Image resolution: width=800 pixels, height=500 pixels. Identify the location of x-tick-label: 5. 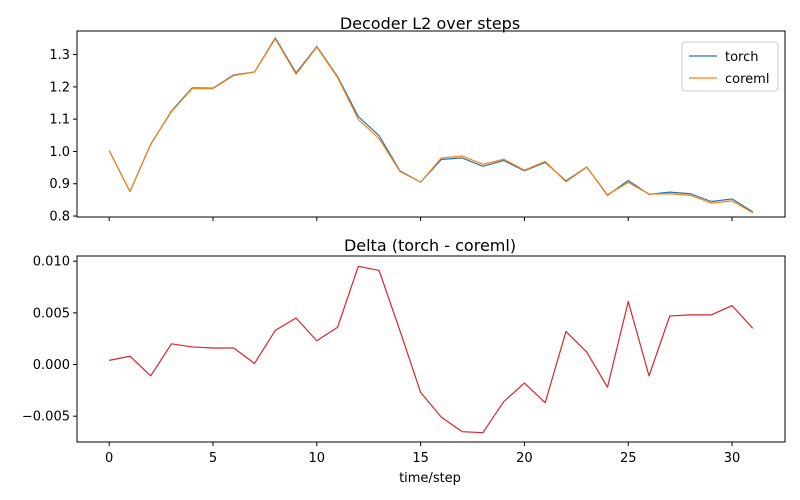
(213, 458).